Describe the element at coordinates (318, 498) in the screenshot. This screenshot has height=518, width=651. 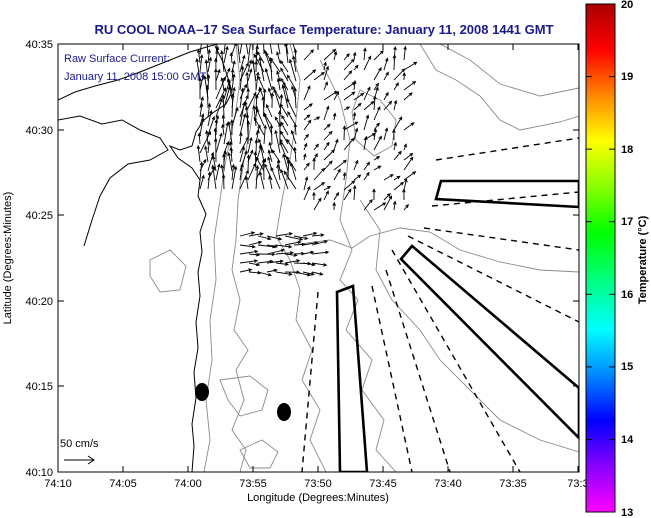
I see `x-axis-label: Longitude (Degrees:Minutes)` at that location.